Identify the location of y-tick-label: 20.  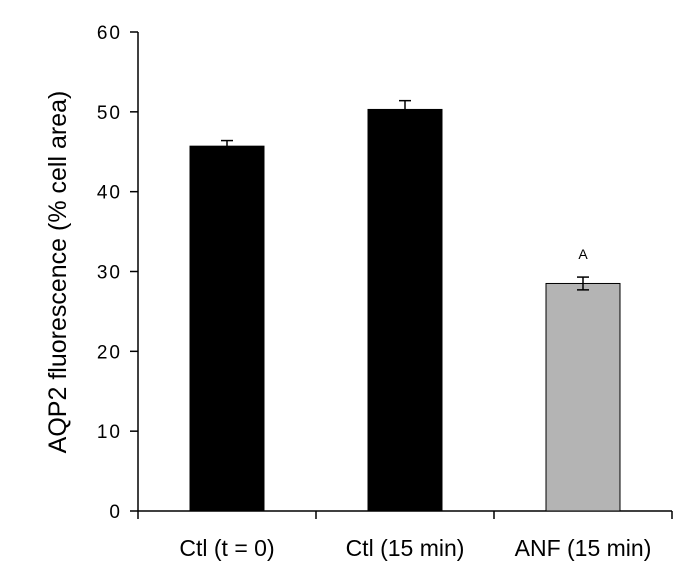
(109, 352).